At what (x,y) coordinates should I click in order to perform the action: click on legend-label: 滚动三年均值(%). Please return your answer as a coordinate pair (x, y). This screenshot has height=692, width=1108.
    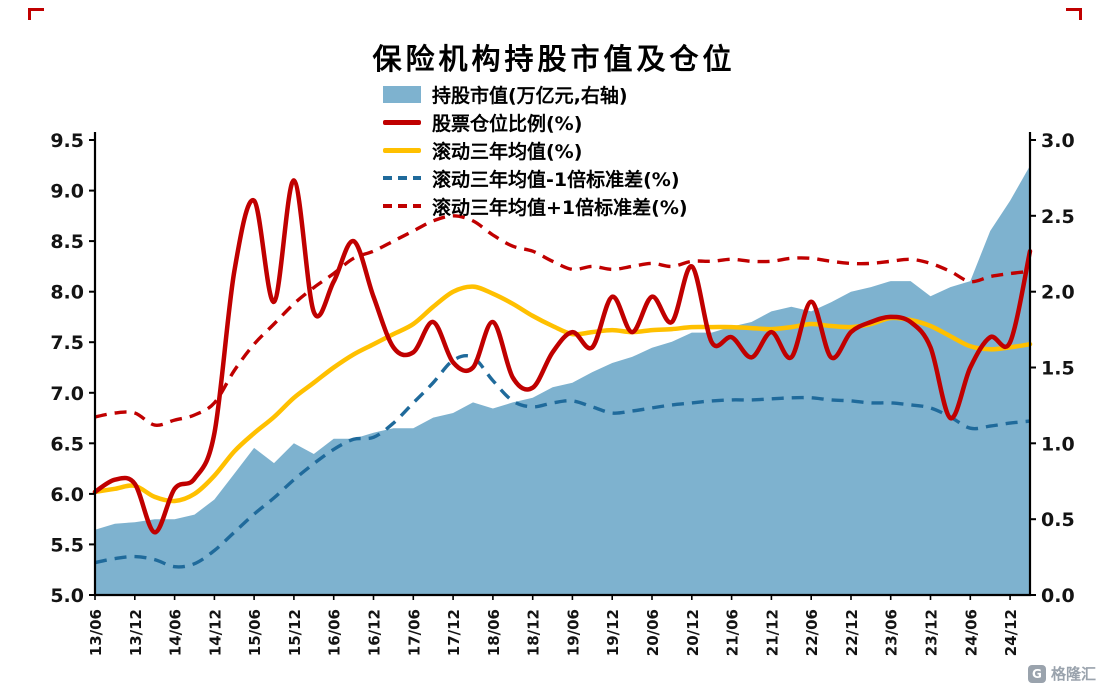
    Looking at the image, I should click on (507, 151).